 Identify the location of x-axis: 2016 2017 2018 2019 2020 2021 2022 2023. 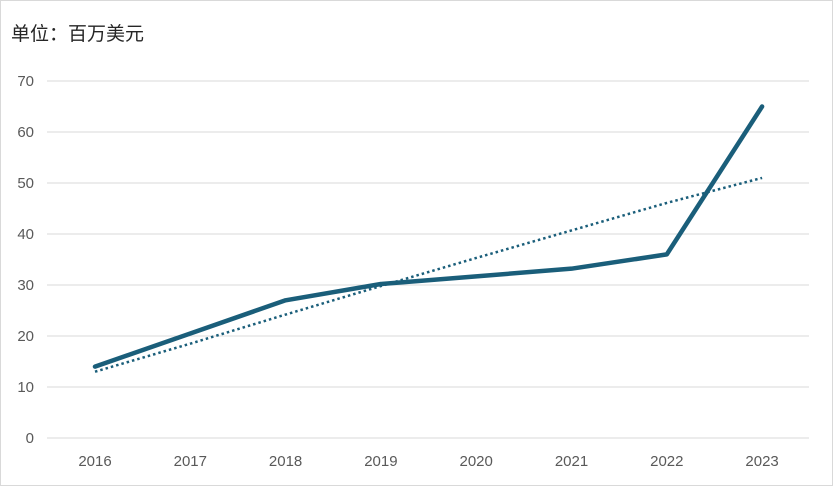
(428, 461).